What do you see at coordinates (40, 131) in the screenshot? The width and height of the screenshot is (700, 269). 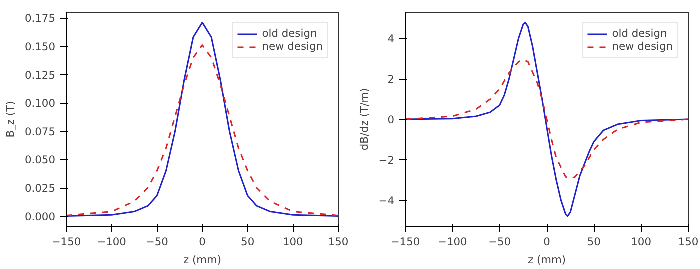 I see `y-tick-label: 0.075` at bounding box center [40, 131].